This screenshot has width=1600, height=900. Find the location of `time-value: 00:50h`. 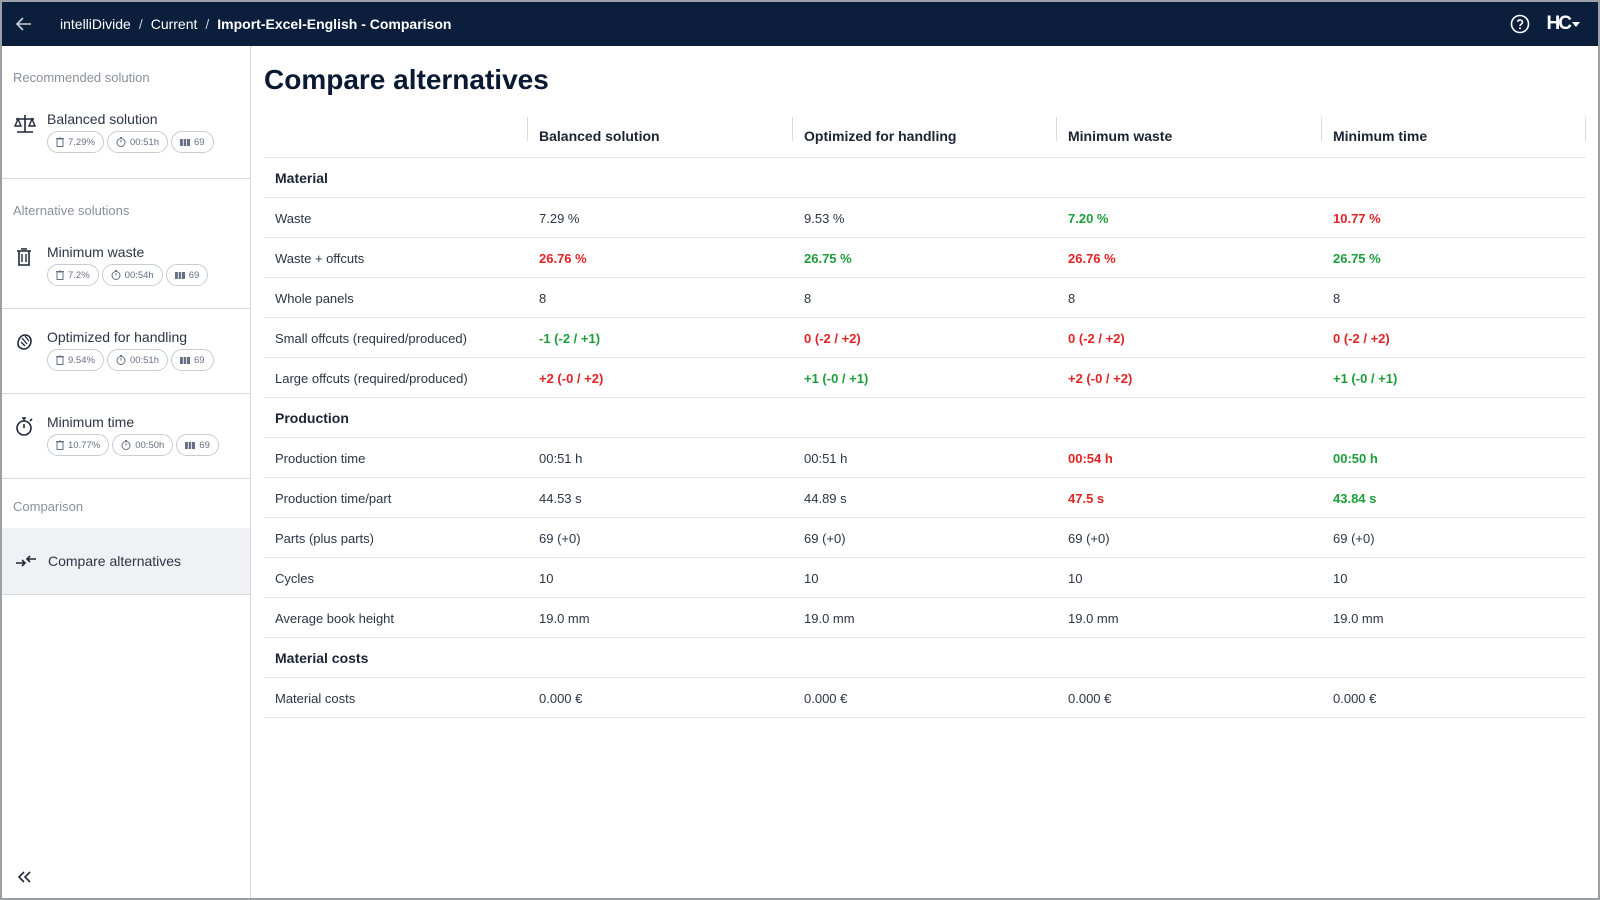

time-value: 00:50h is located at coordinates (150, 445).